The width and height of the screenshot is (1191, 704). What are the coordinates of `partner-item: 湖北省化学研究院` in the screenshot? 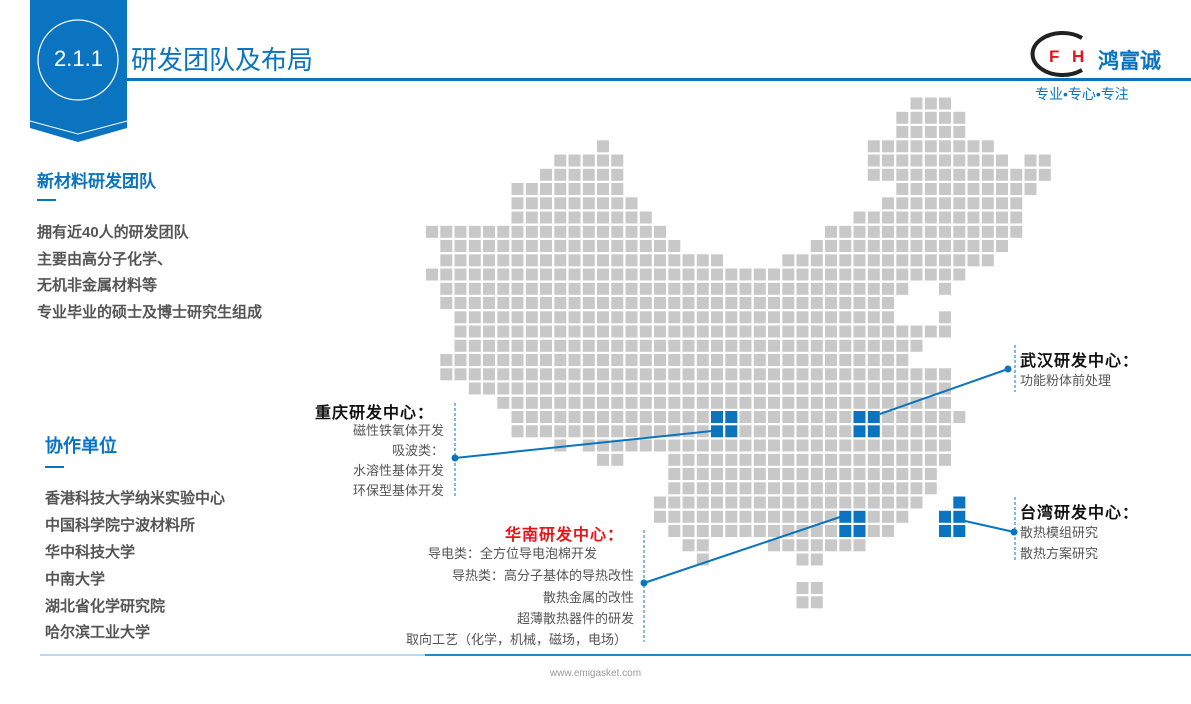 It's located at (105, 606).